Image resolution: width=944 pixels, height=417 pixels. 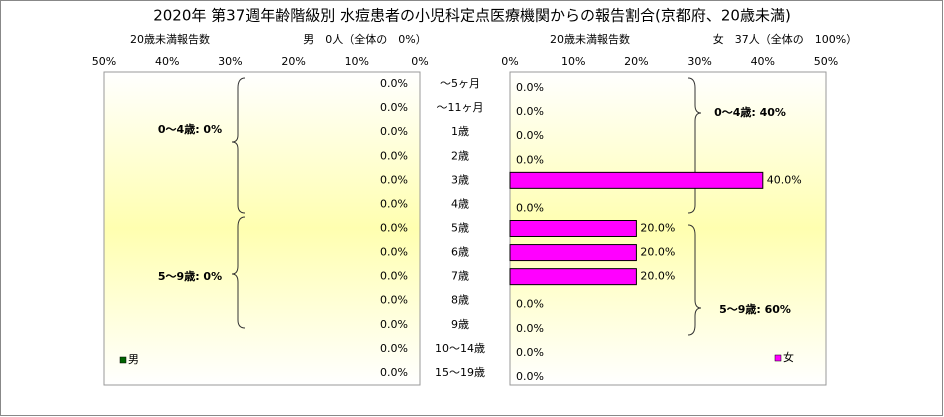 What do you see at coordinates (460, 276) in the screenshot?
I see `category-label: 7歳` at bounding box center [460, 276].